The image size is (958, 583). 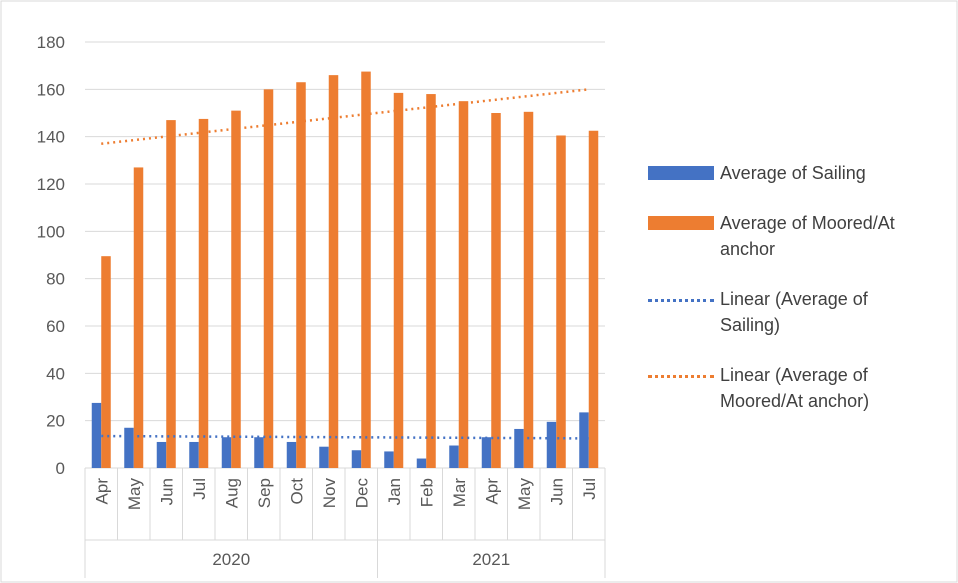 I want to click on x-tick-label: Jan, so click(x=394, y=491).